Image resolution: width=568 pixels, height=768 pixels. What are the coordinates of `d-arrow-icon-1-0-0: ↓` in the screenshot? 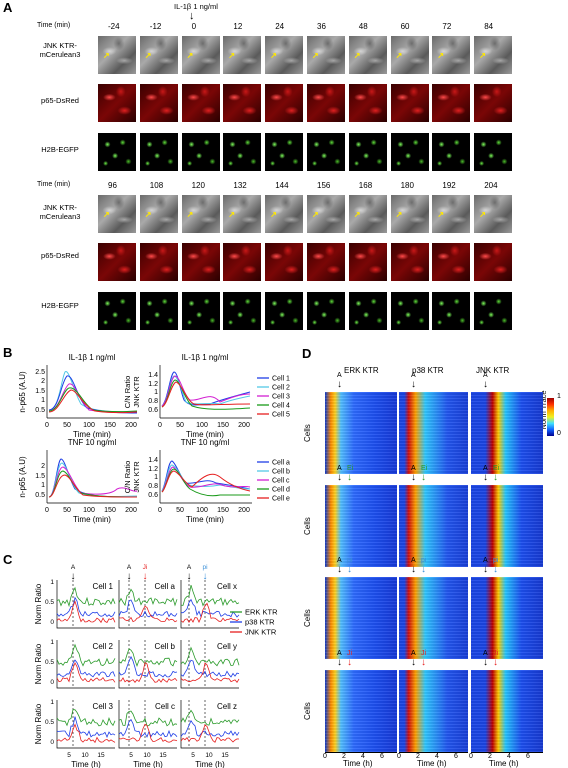 It's located at (339, 477).